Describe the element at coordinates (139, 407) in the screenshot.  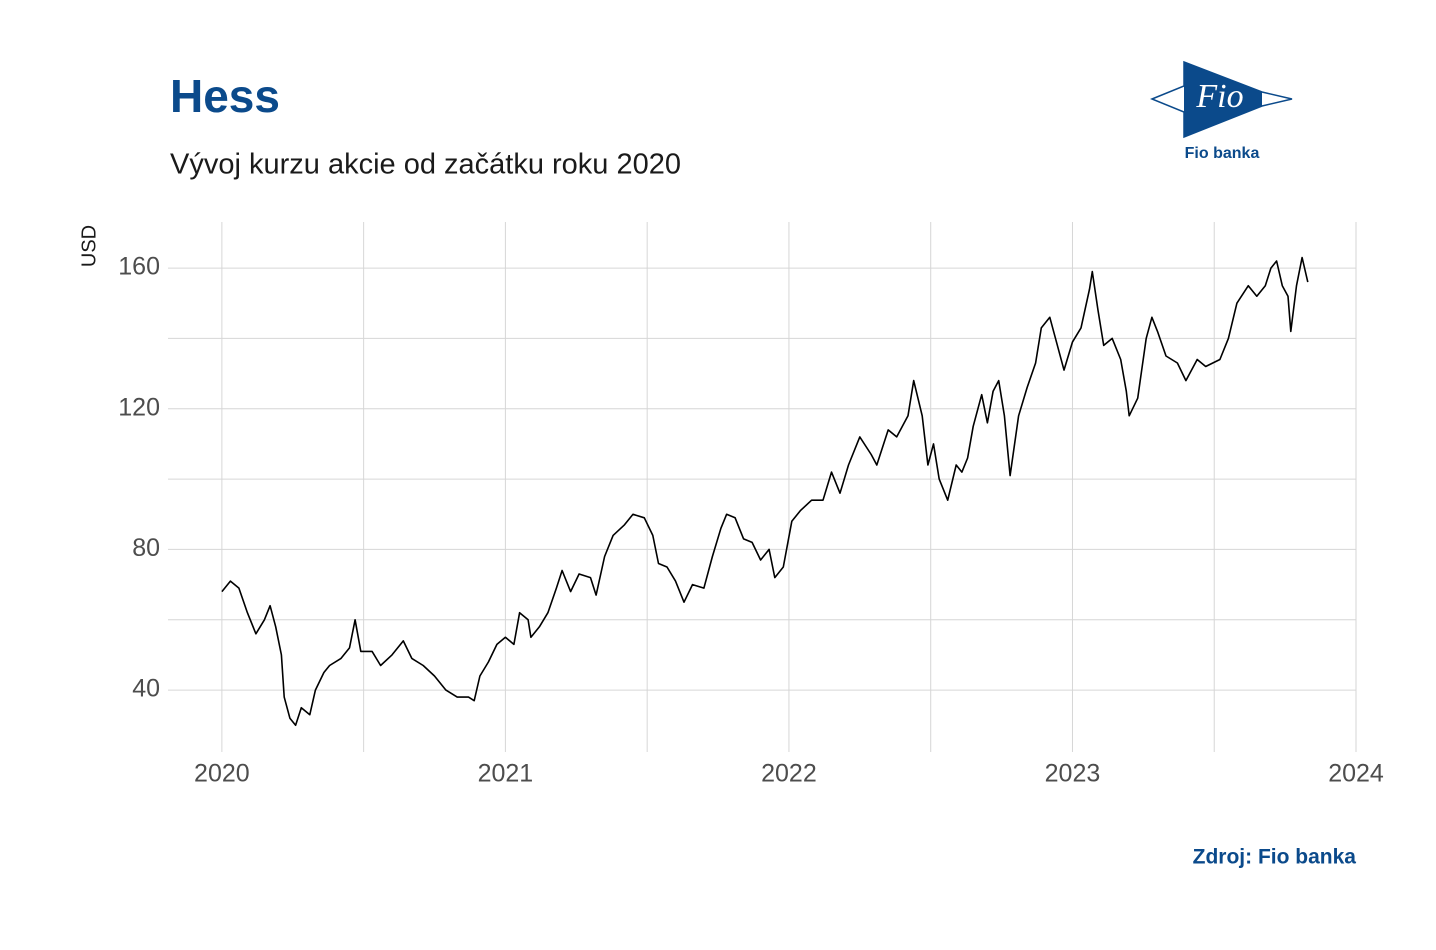
I see `y-tick-label: 120` at that location.